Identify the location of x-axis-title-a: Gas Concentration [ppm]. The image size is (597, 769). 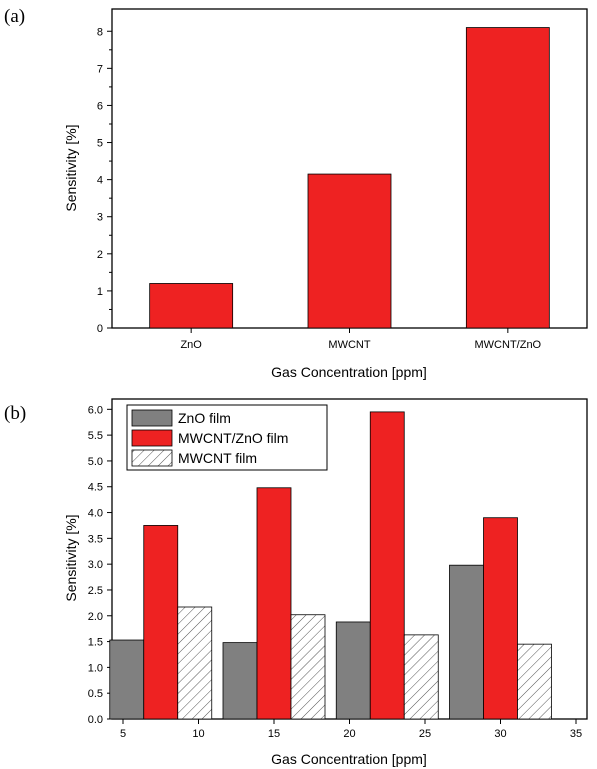
(349, 372).